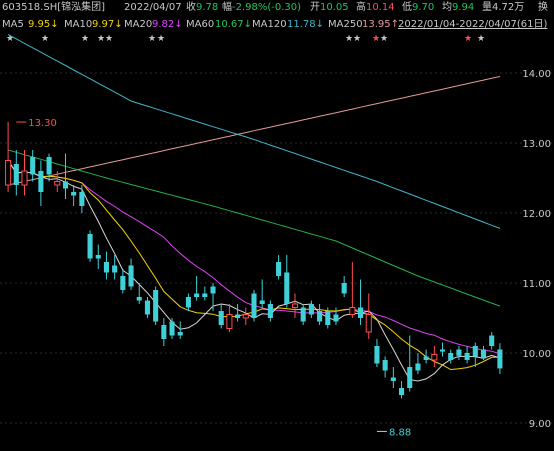 The image size is (554, 451). I want to click on avg-label: 均, so click(447, 7).